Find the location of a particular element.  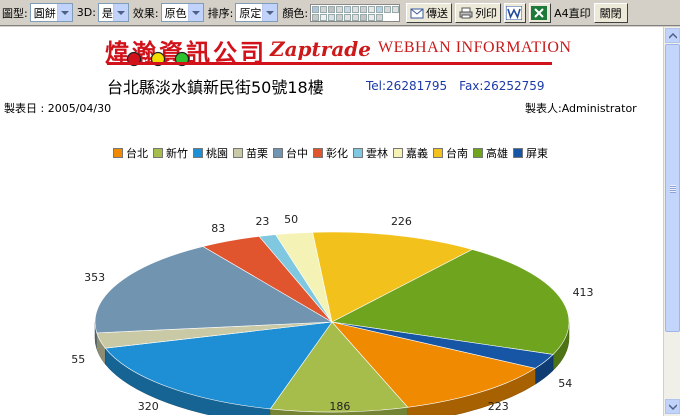

chart-type-select: 圓餅 is located at coordinates (51, 12).